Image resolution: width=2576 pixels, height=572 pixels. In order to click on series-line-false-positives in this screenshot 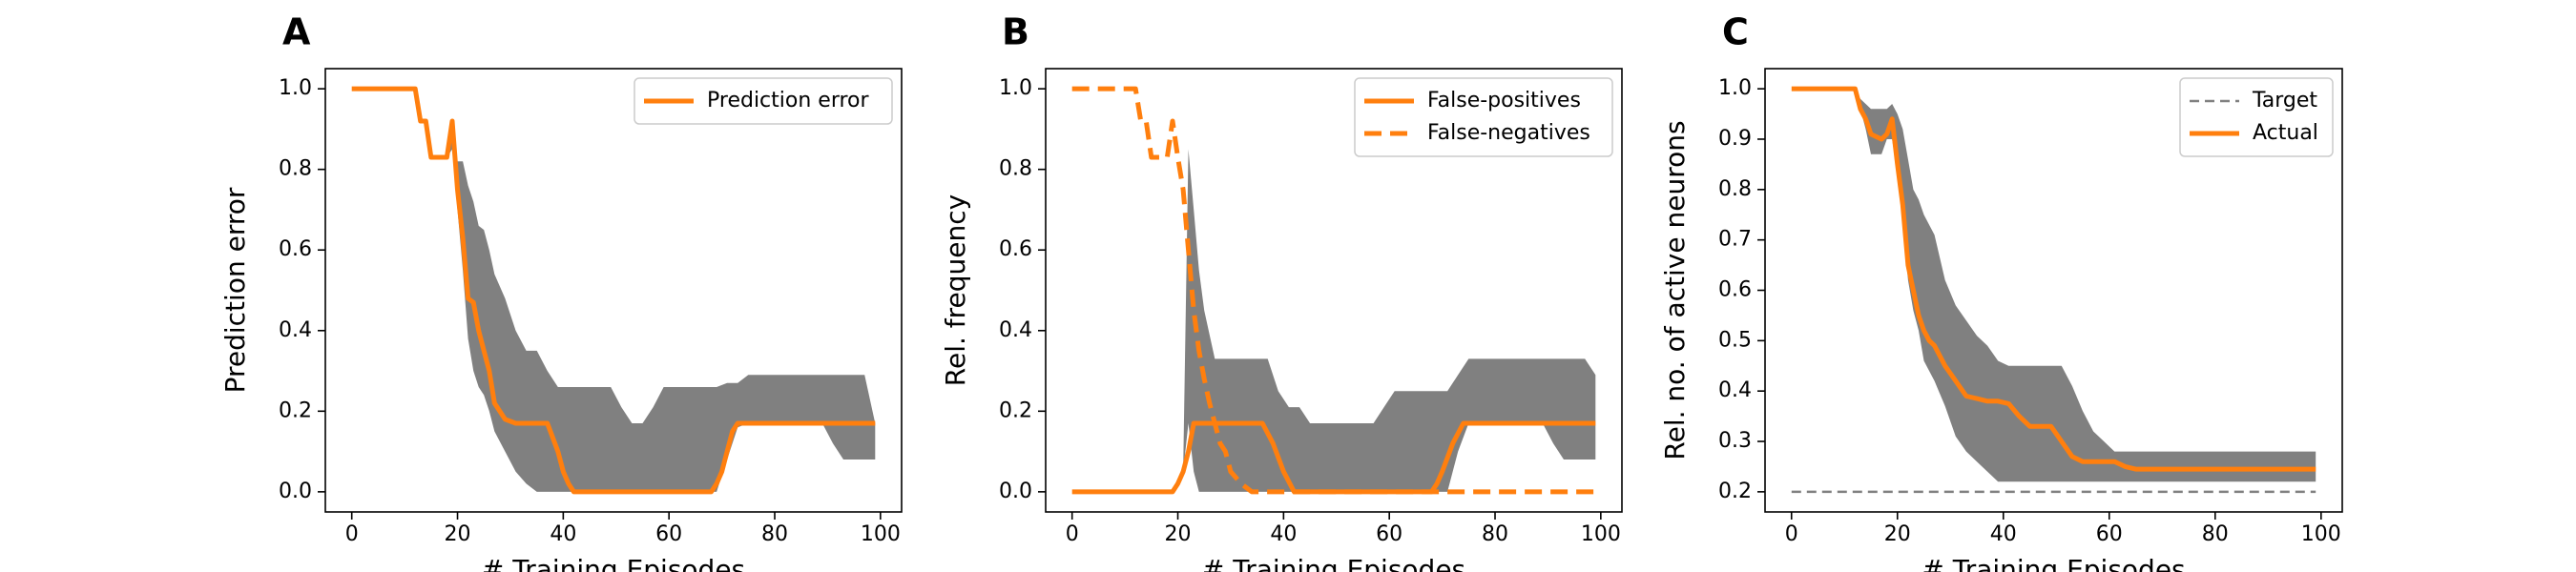, I will do `click(1333, 457)`.